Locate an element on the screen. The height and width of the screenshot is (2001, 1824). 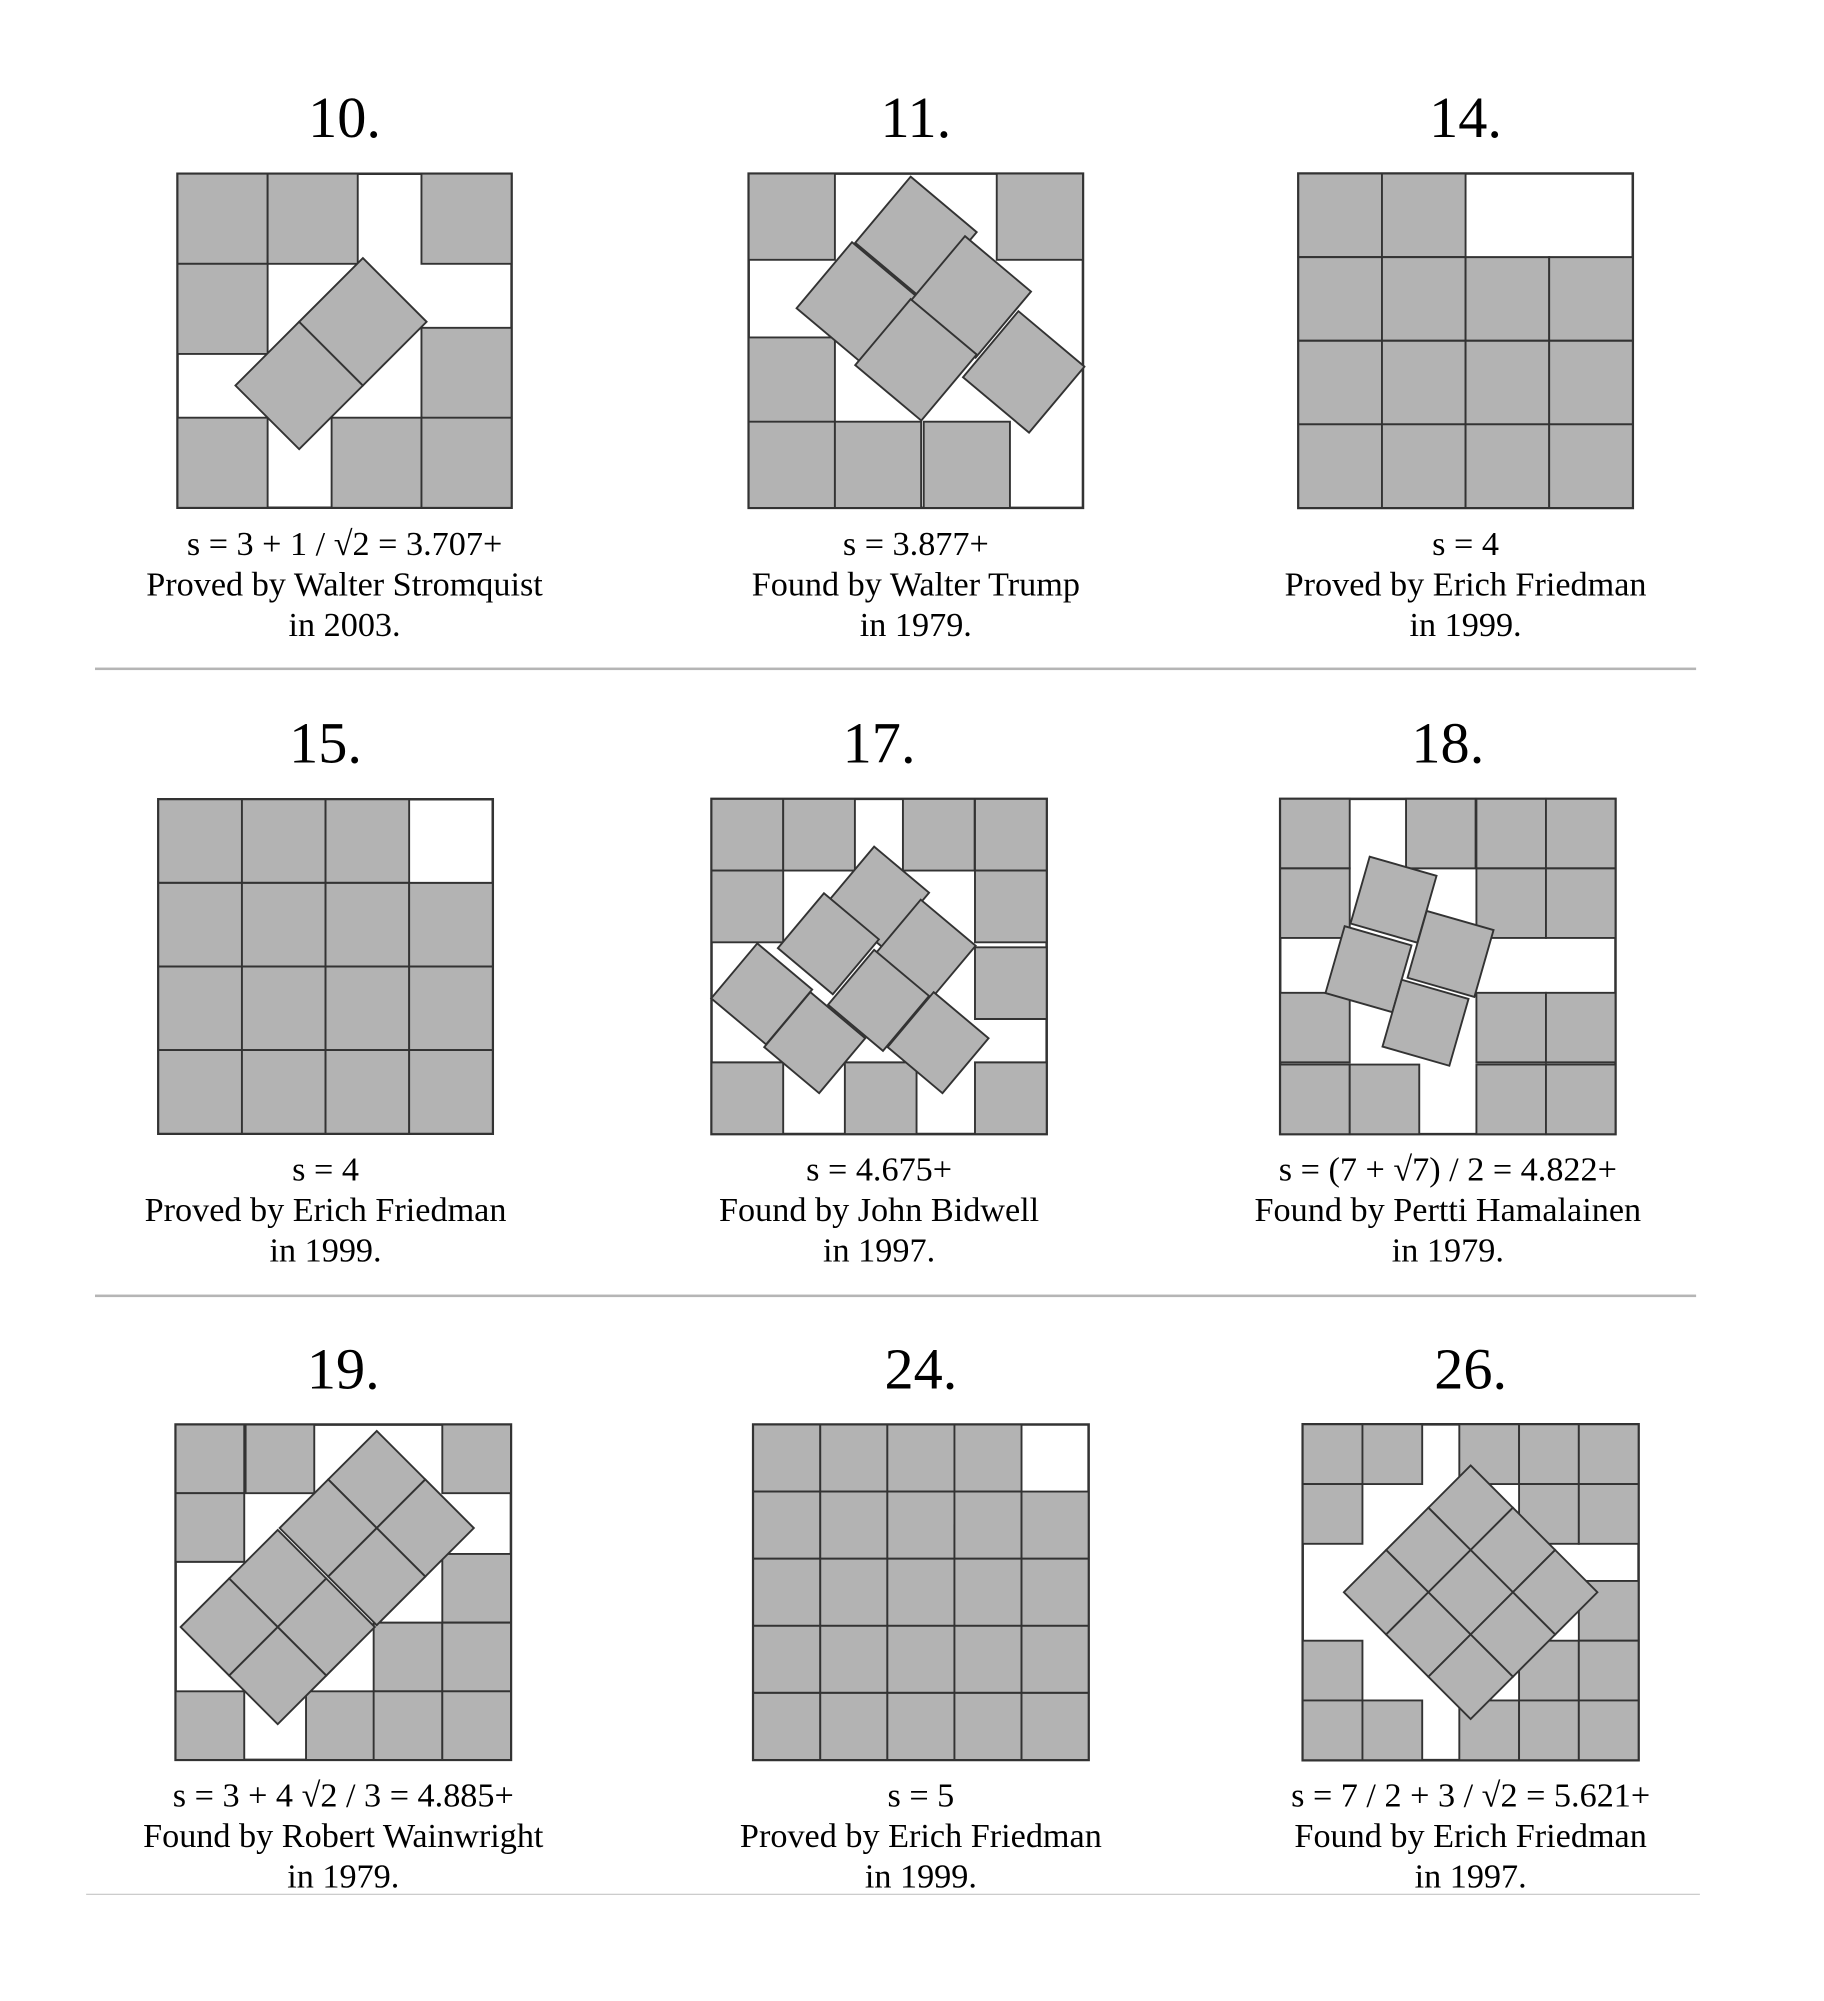
packing-number: 18. is located at coordinates (1448, 743).